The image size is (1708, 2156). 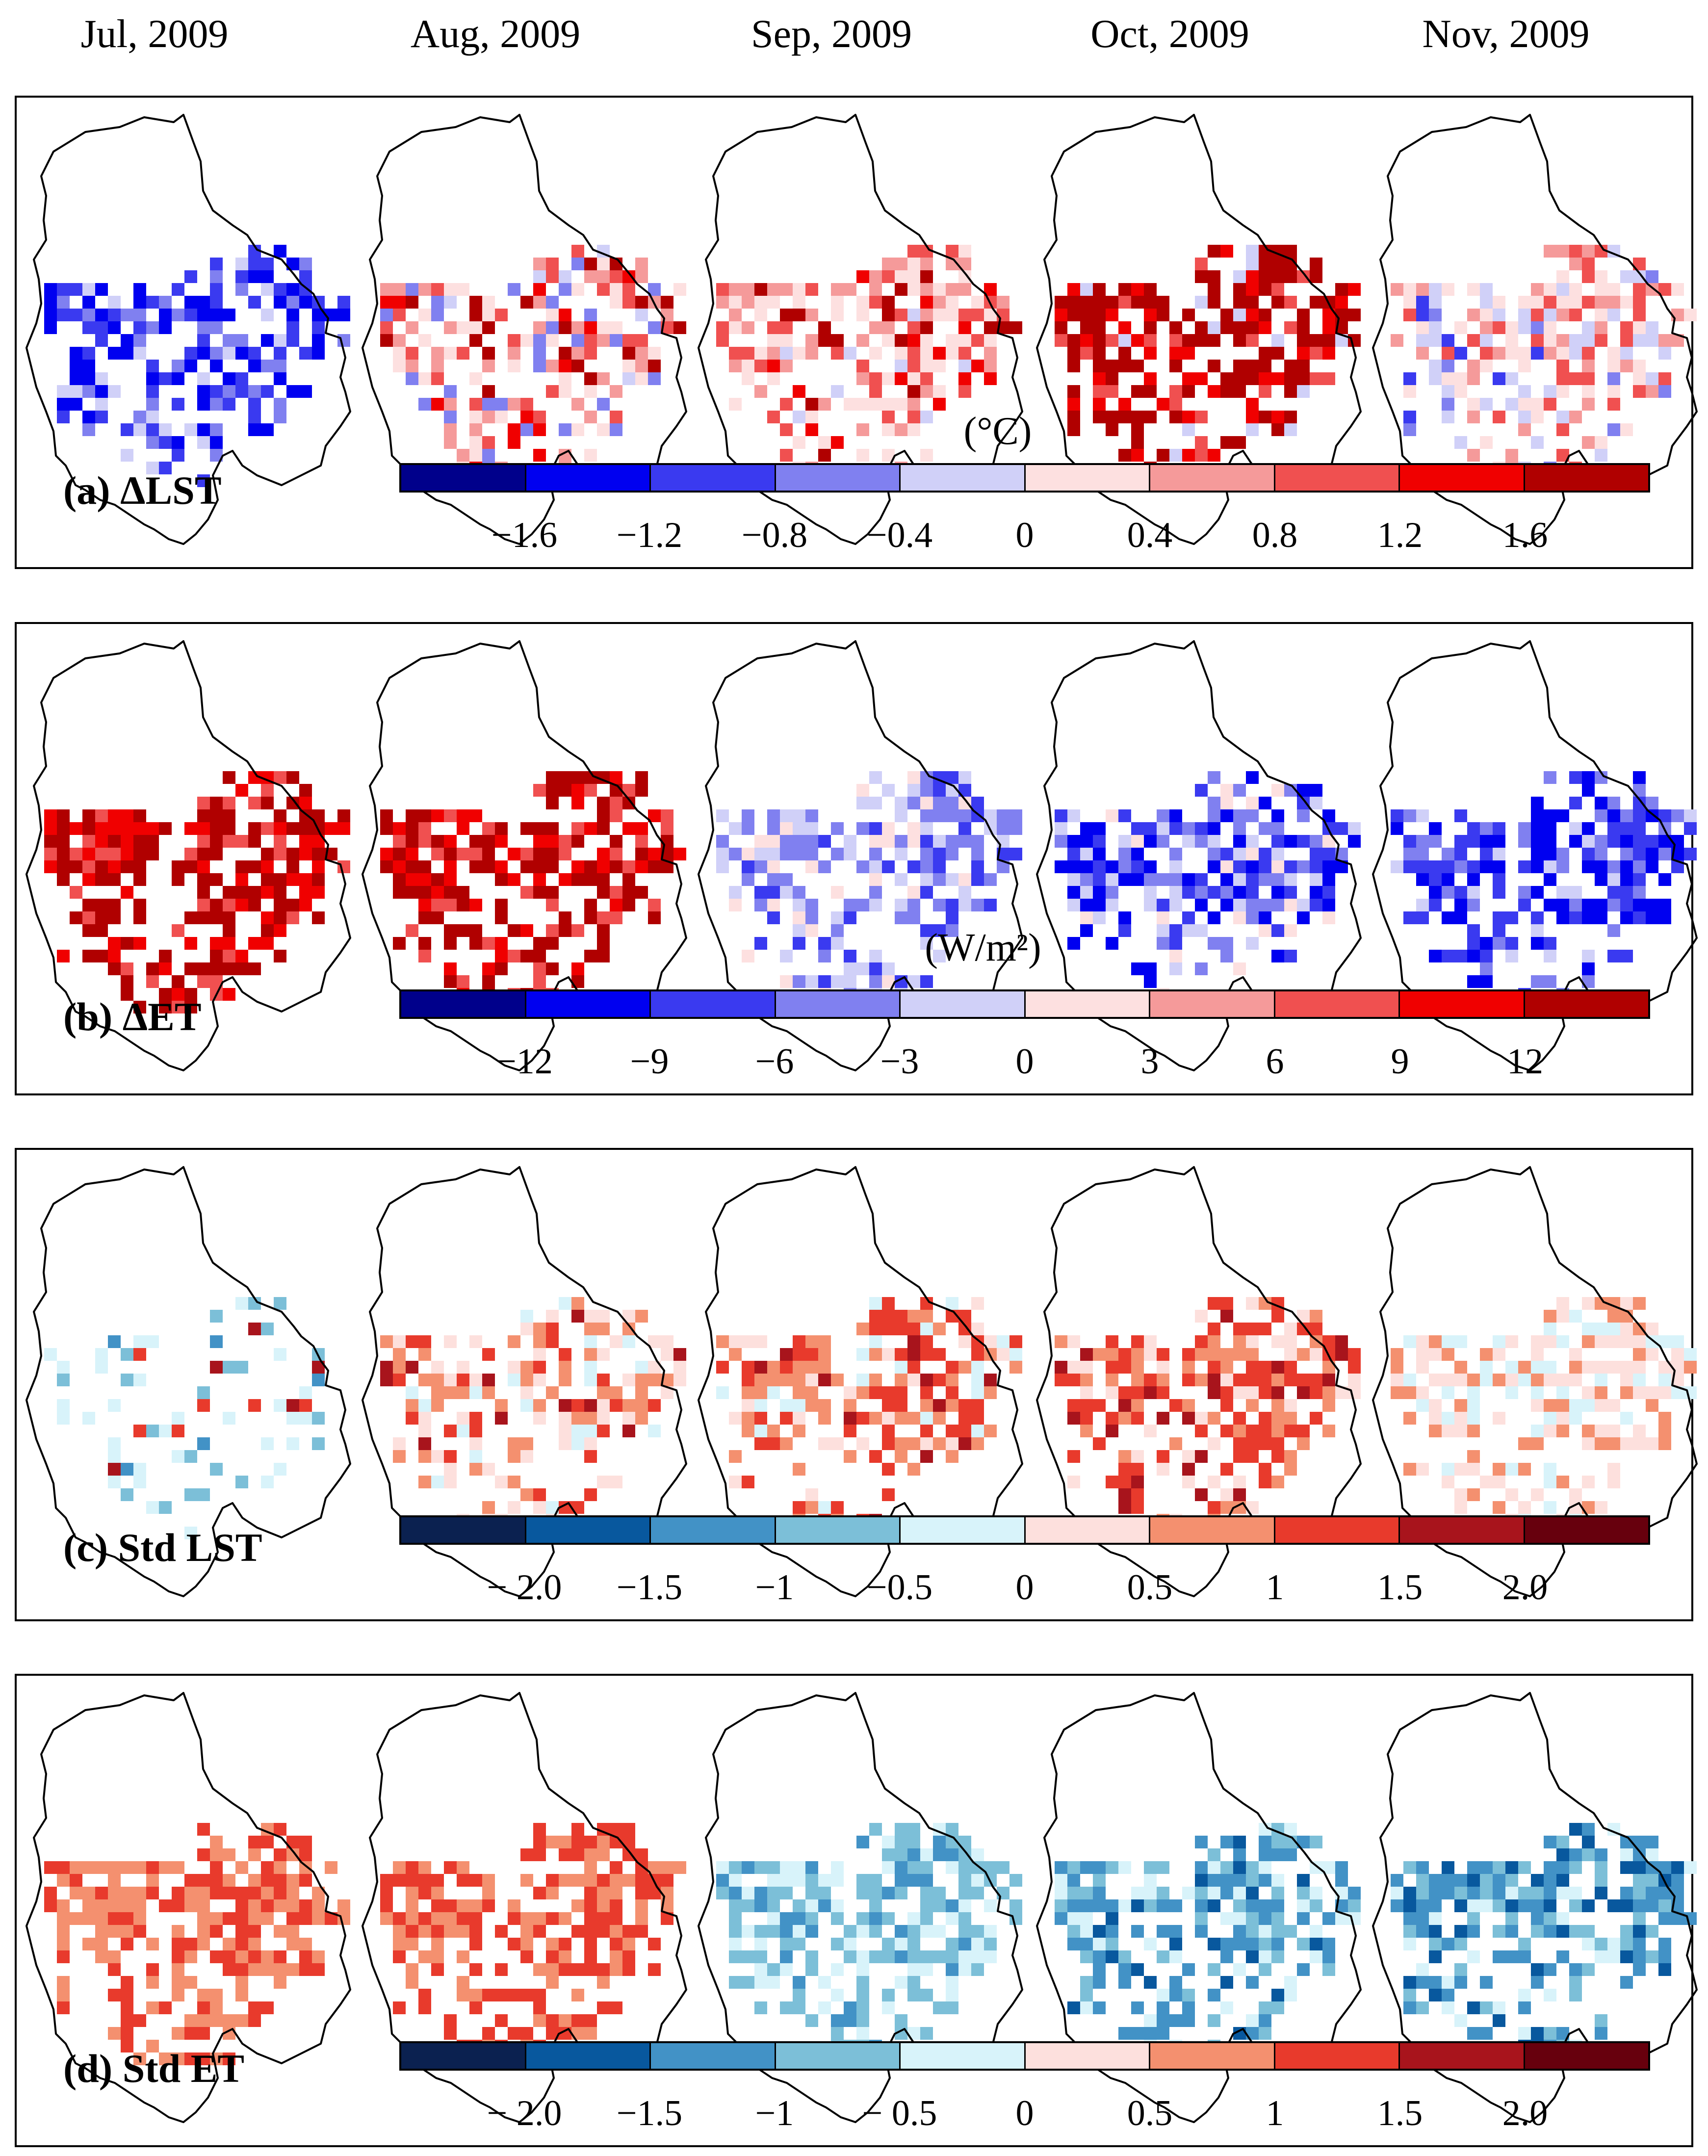 I want to click on colorbar, so click(x=1025, y=1004).